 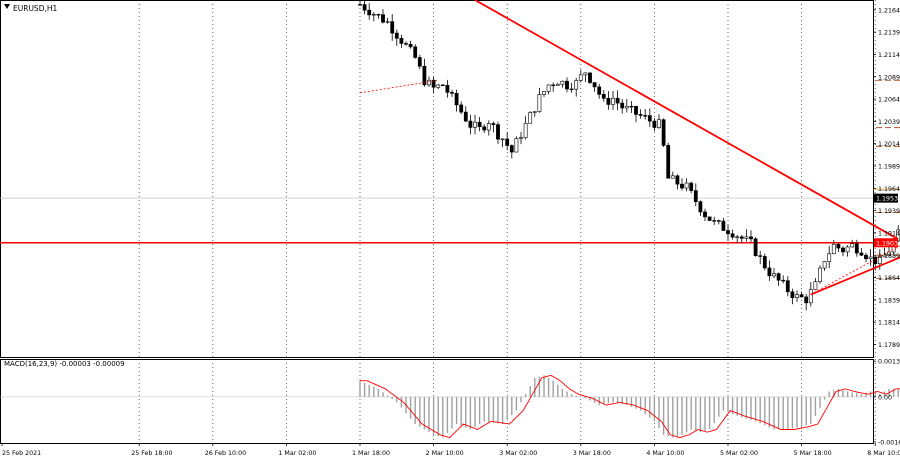 What do you see at coordinates (889, 211) in the screenshot?
I see `price-axis-label: 1.1939` at bounding box center [889, 211].